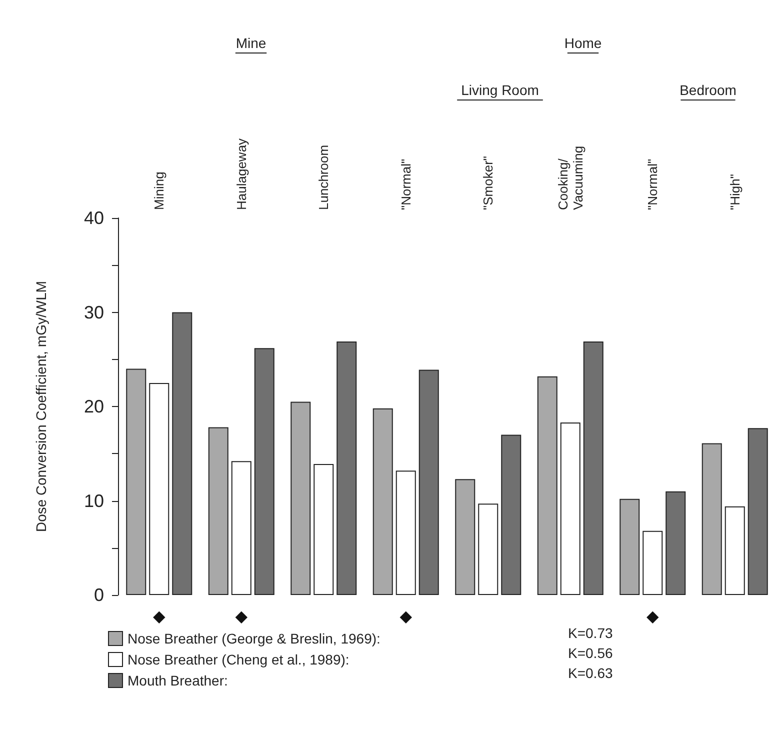 The image size is (778, 733). I want to click on y-tick-label: 20, so click(94, 406).